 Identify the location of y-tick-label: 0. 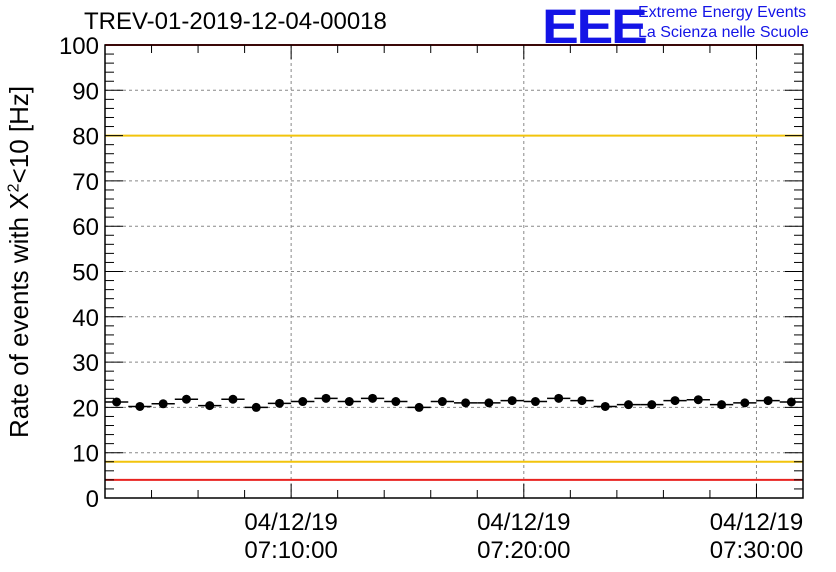
(92, 499).